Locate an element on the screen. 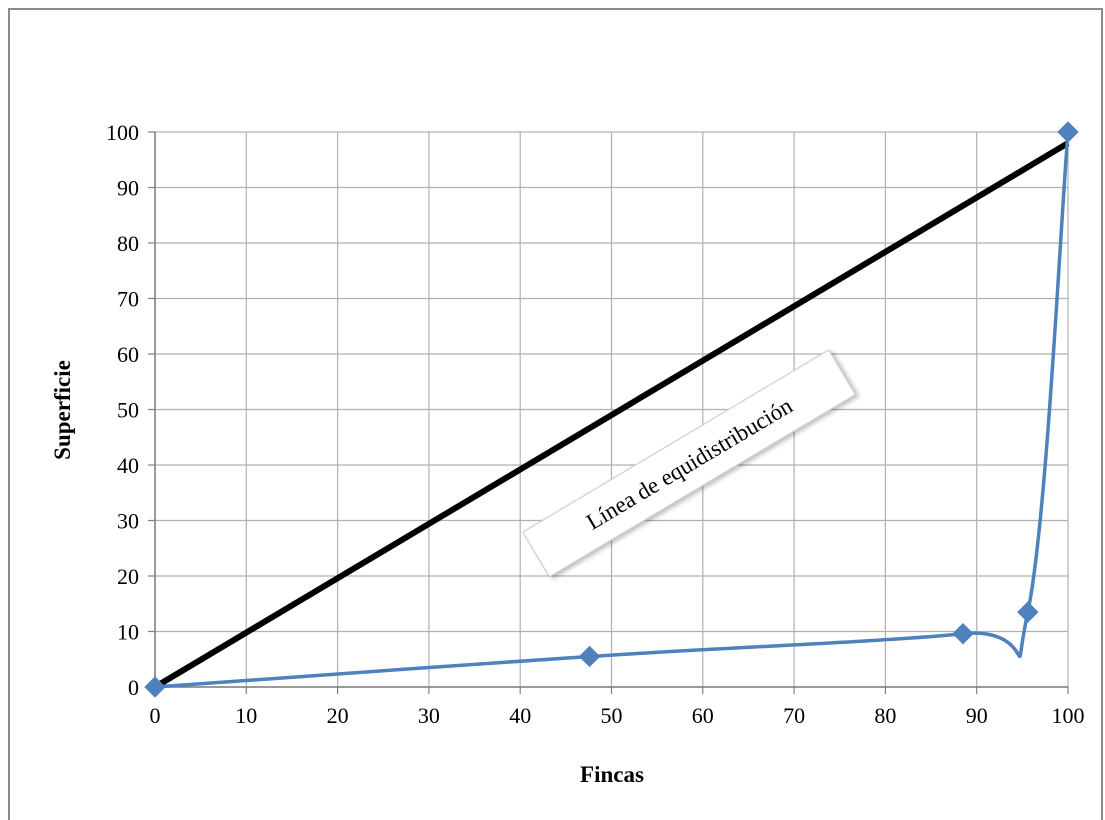 The width and height of the screenshot is (1105, 820). y-tick-label: 60 is located at coordinates (128, 354).